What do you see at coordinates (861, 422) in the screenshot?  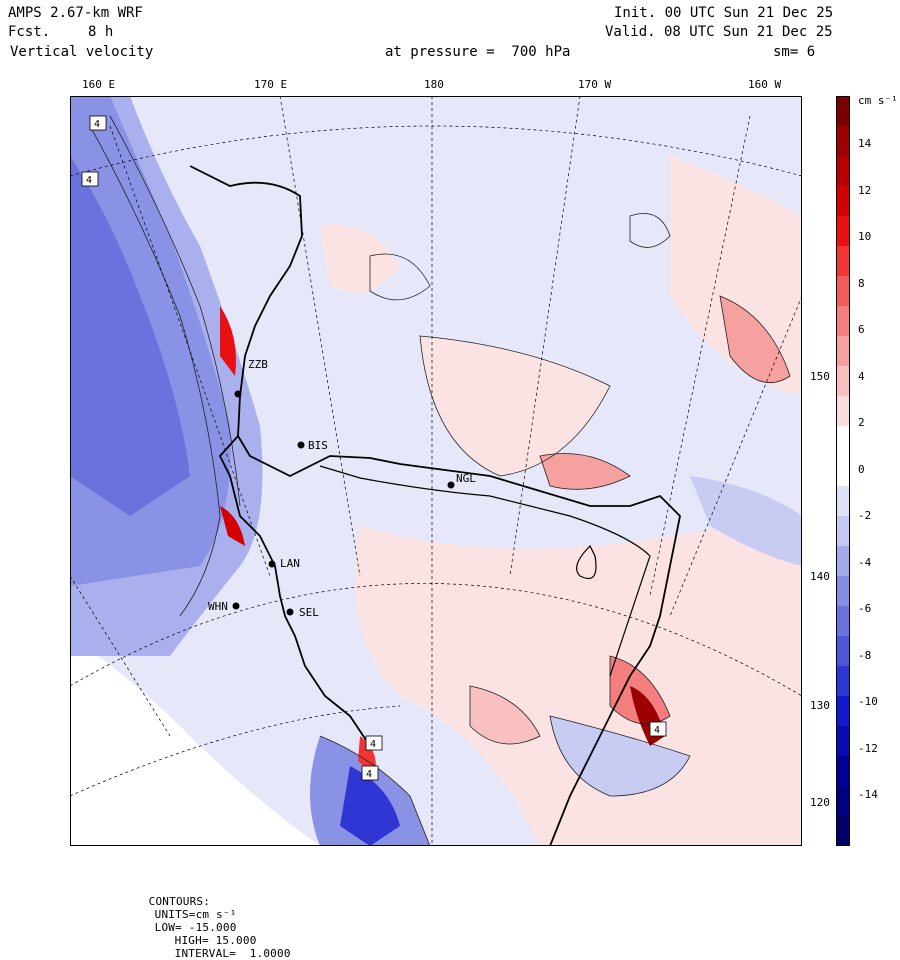 I see `colorbar-tick-label: 2` at bounding box center [861, 422].